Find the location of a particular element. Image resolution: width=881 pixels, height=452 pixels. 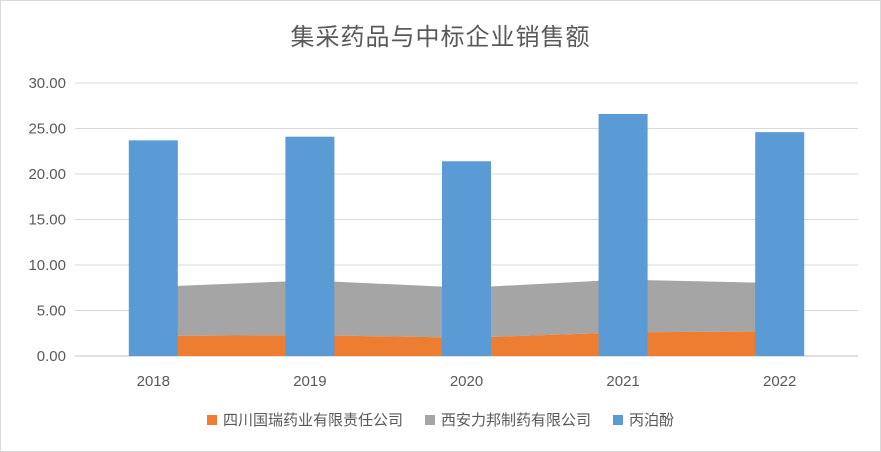

legend-label-libang: 西安力邦制药有限公司 is located at coordinates (515, 420).